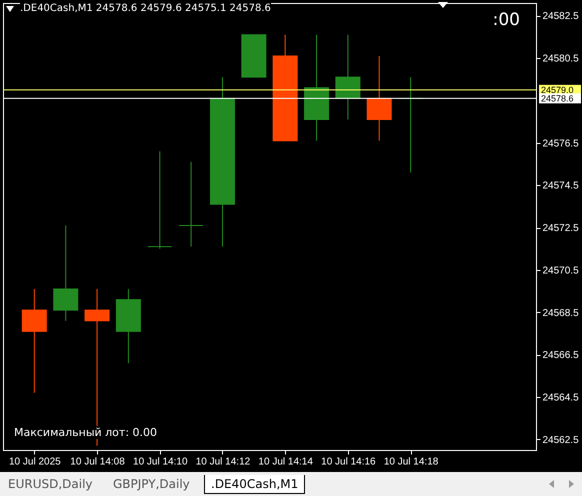  Describe the element at coordinates (561, 59) in the screenshot. I see `y-tick-label: 24580.5` at that location.